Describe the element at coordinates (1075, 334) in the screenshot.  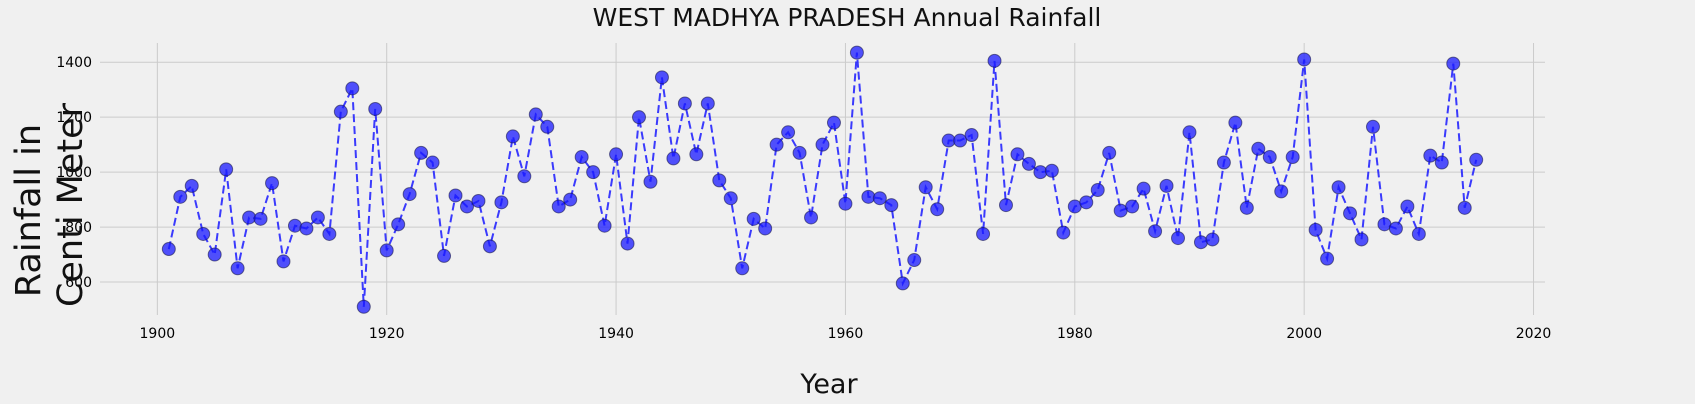
I see `x-tick-label: 1980` at that location.